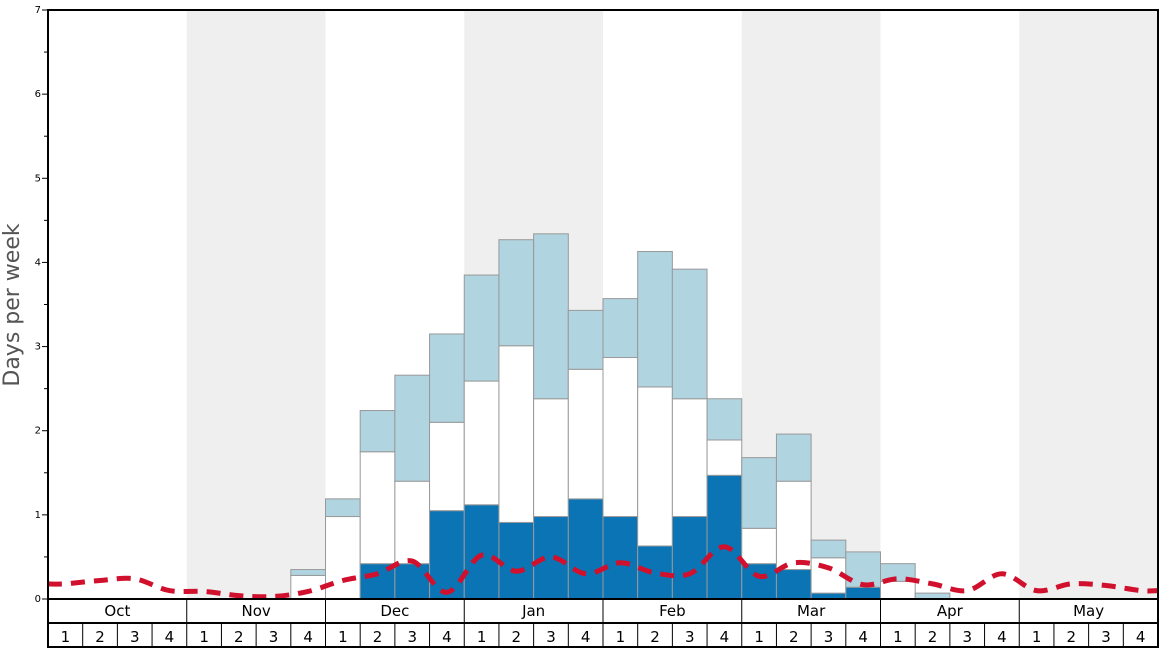 This screenshot has height=648, width=1168. Describe the element at coordinates (811, 611) in the screenshot. I see `month-label: Mar` at that location.